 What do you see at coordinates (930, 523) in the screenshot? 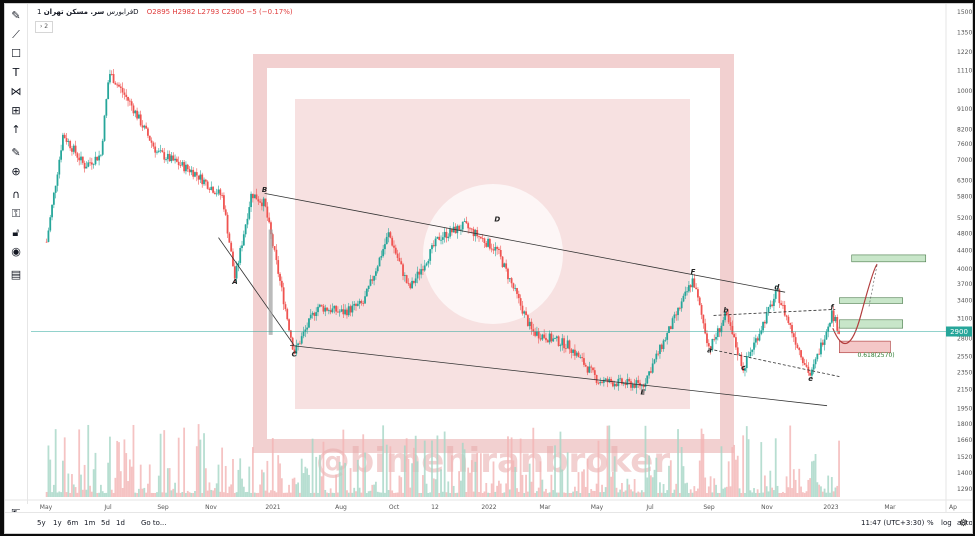
I see `percent-toggle: %` at bounding box center [930, 523].